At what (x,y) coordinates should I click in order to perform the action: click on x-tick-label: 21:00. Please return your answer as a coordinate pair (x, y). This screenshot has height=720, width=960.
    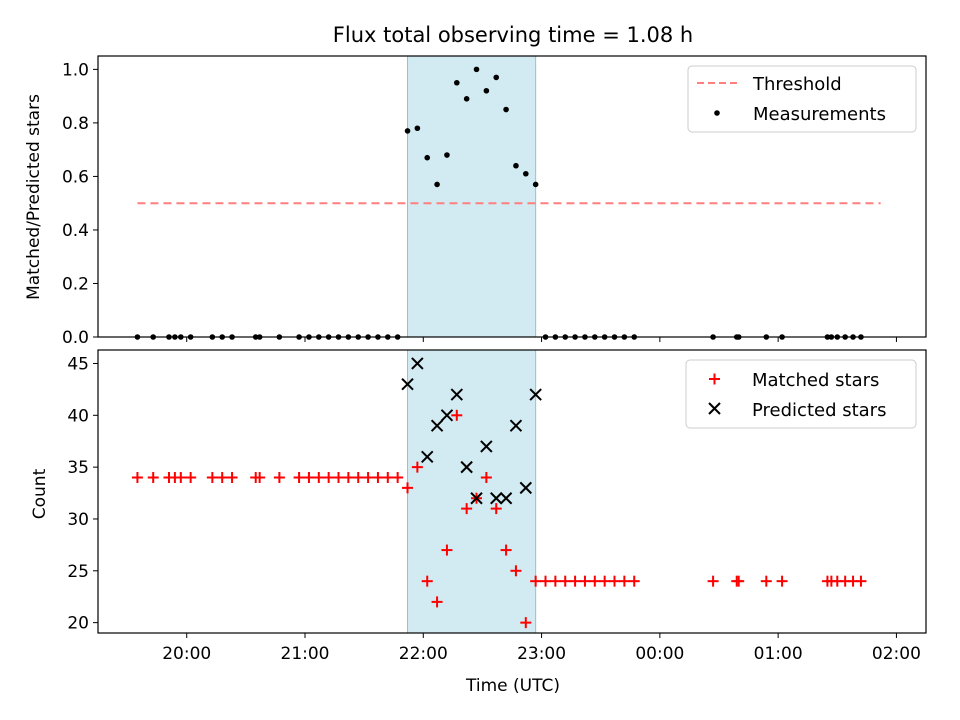
    Looking at the image, I should click on (305, 654).